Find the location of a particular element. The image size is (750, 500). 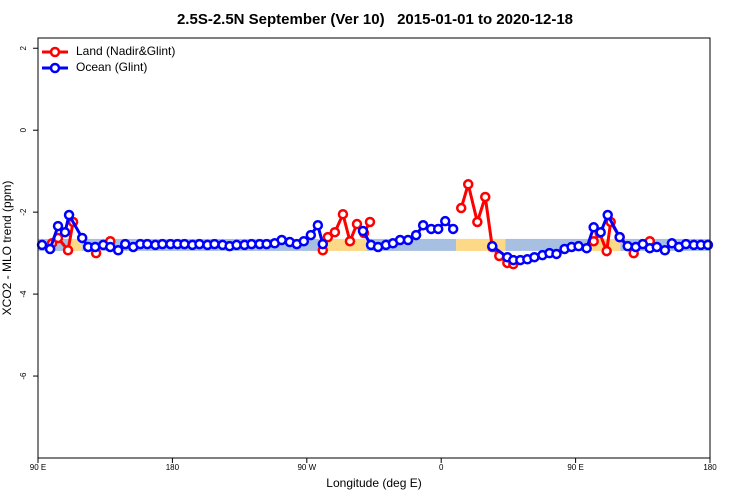

legend-label: Land (Nadir&Glint) is located at coordinates (125, 51).